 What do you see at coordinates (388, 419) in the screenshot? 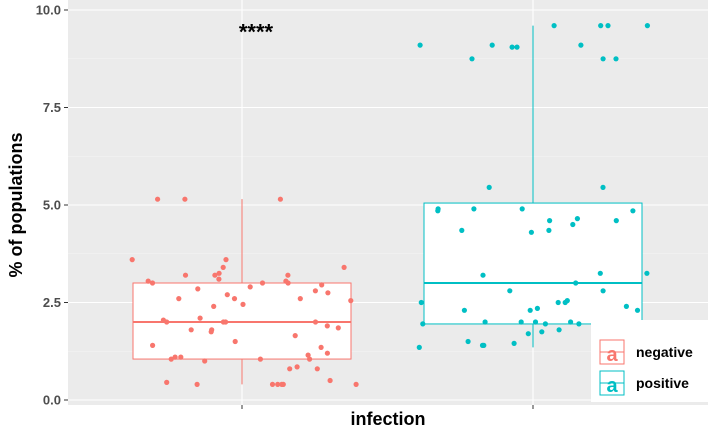
I see `x-axis-title: infection` at bounding box center [388, 419].